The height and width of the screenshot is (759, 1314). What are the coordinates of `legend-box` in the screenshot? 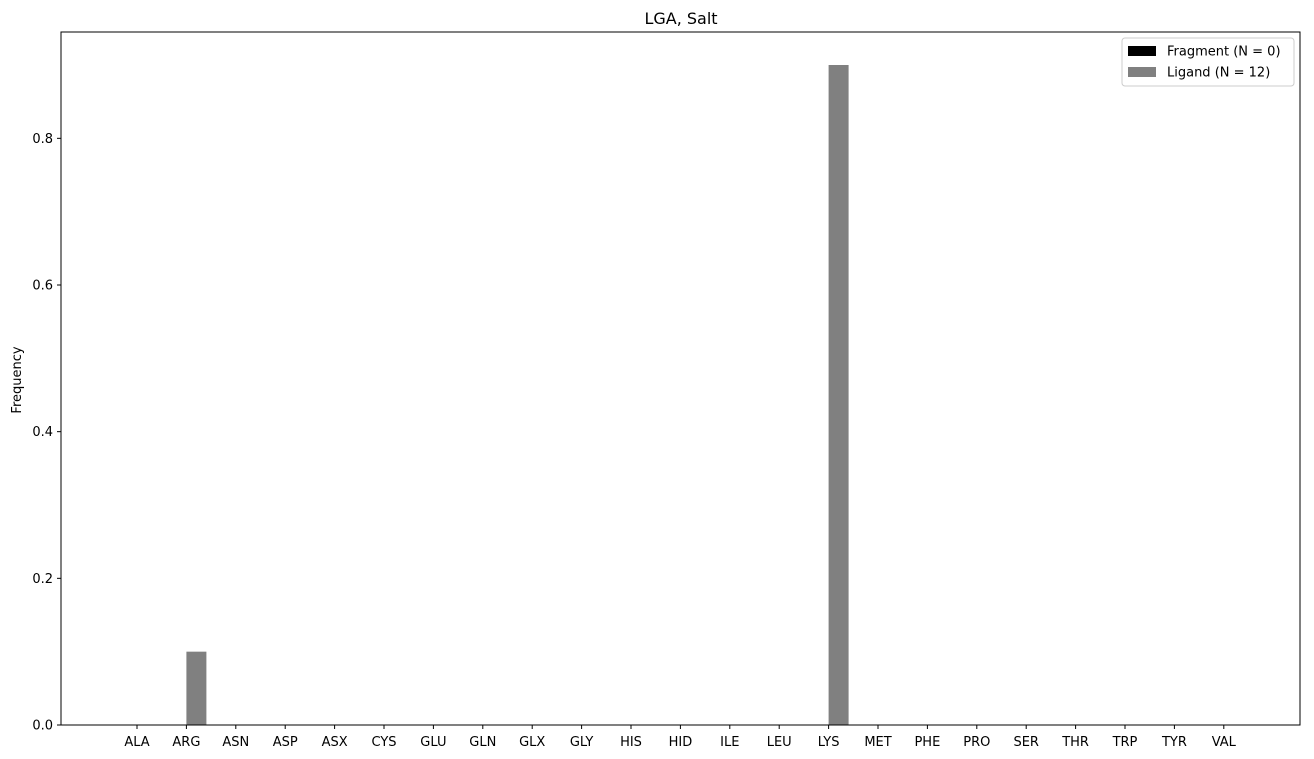 It's located at (1208, 62).